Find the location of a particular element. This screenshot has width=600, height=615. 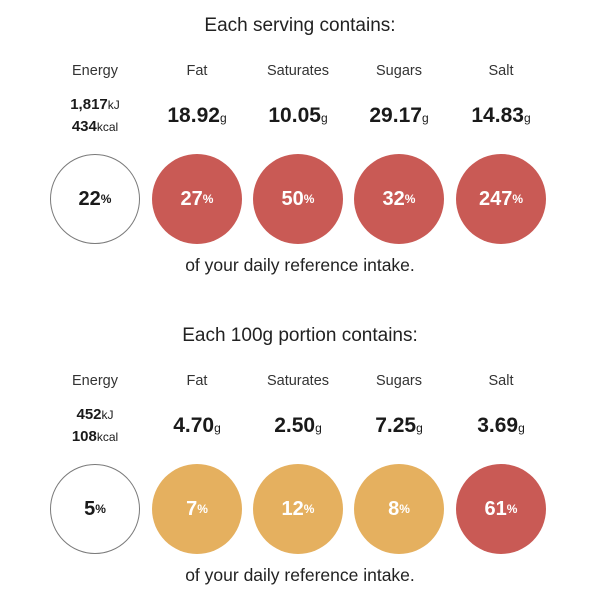

energy-value: 452kJ 108kcal is located at coordinates (95, 426).